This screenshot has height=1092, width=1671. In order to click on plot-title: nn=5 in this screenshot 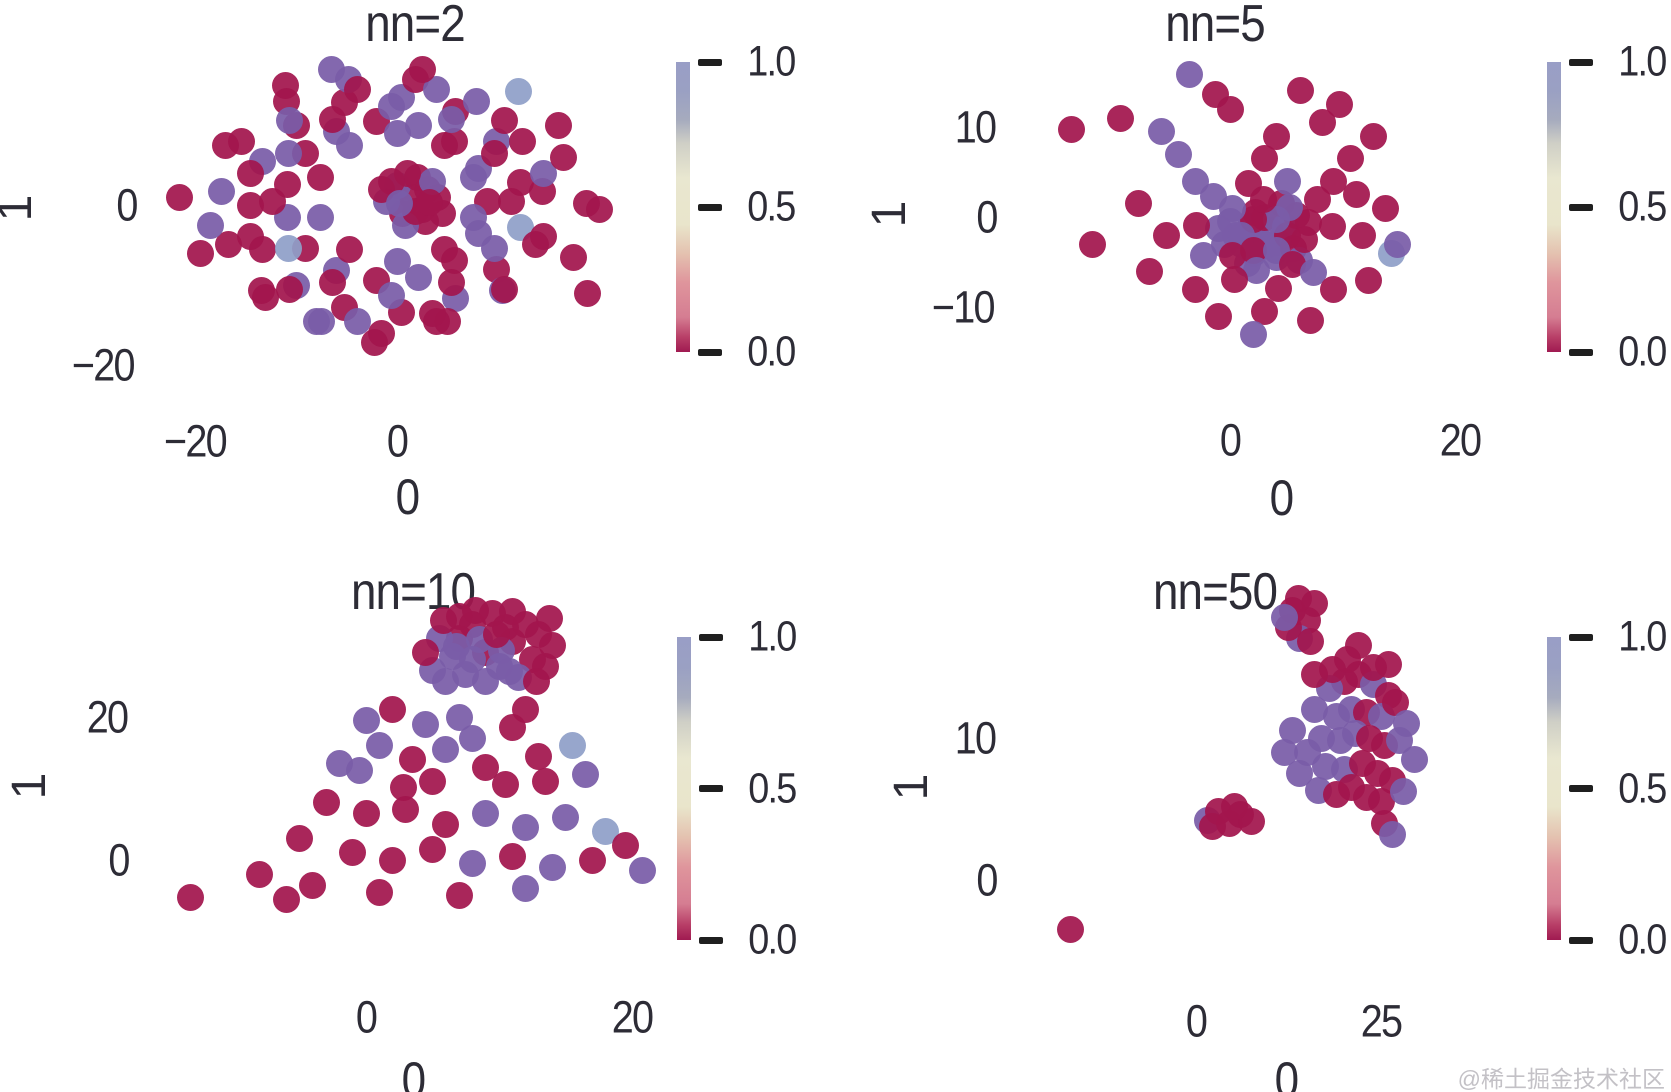, I will do `click(1215, 26)`.